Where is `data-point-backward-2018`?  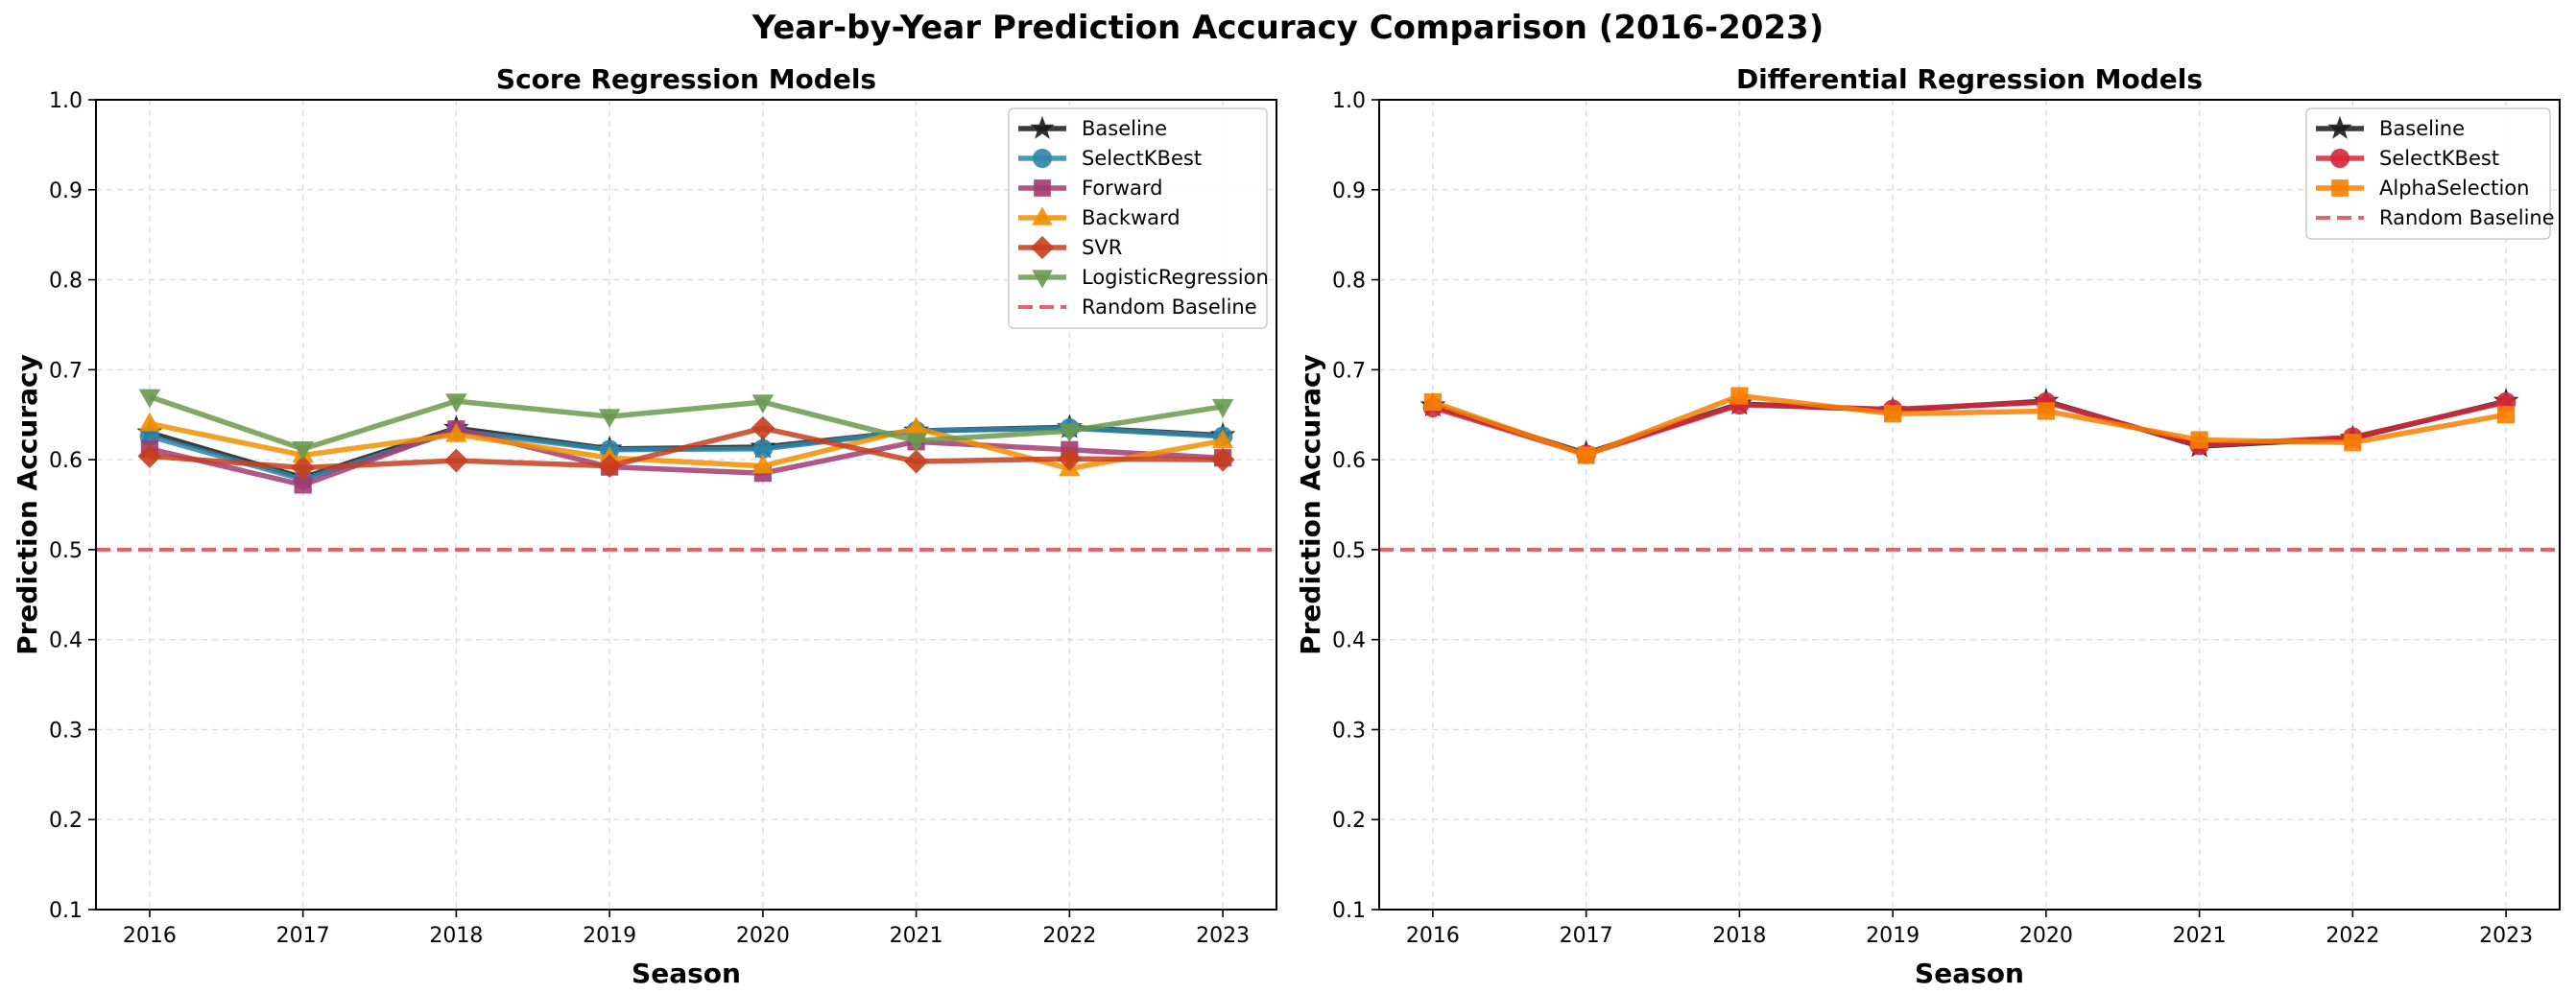 data-point-backward-2018 is located at coordinates (456, 432).